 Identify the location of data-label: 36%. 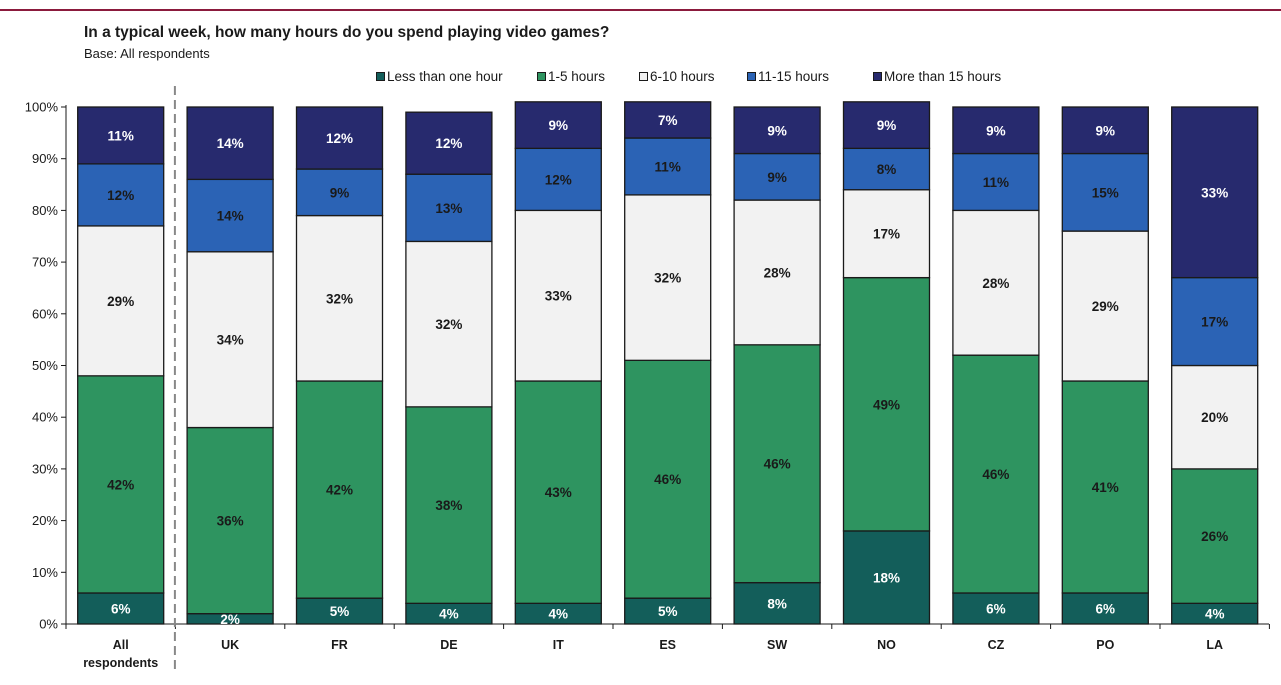
(230, 521).